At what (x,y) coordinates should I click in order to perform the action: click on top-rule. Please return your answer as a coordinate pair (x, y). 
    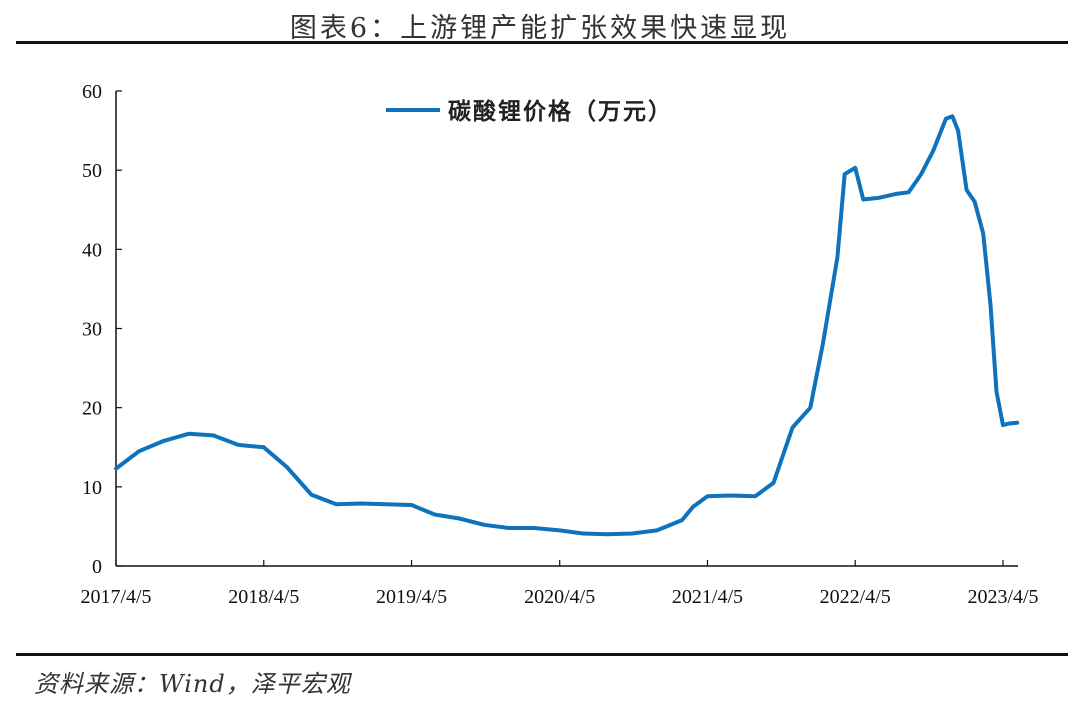
    Looking at the image, I should click on (542, 42).